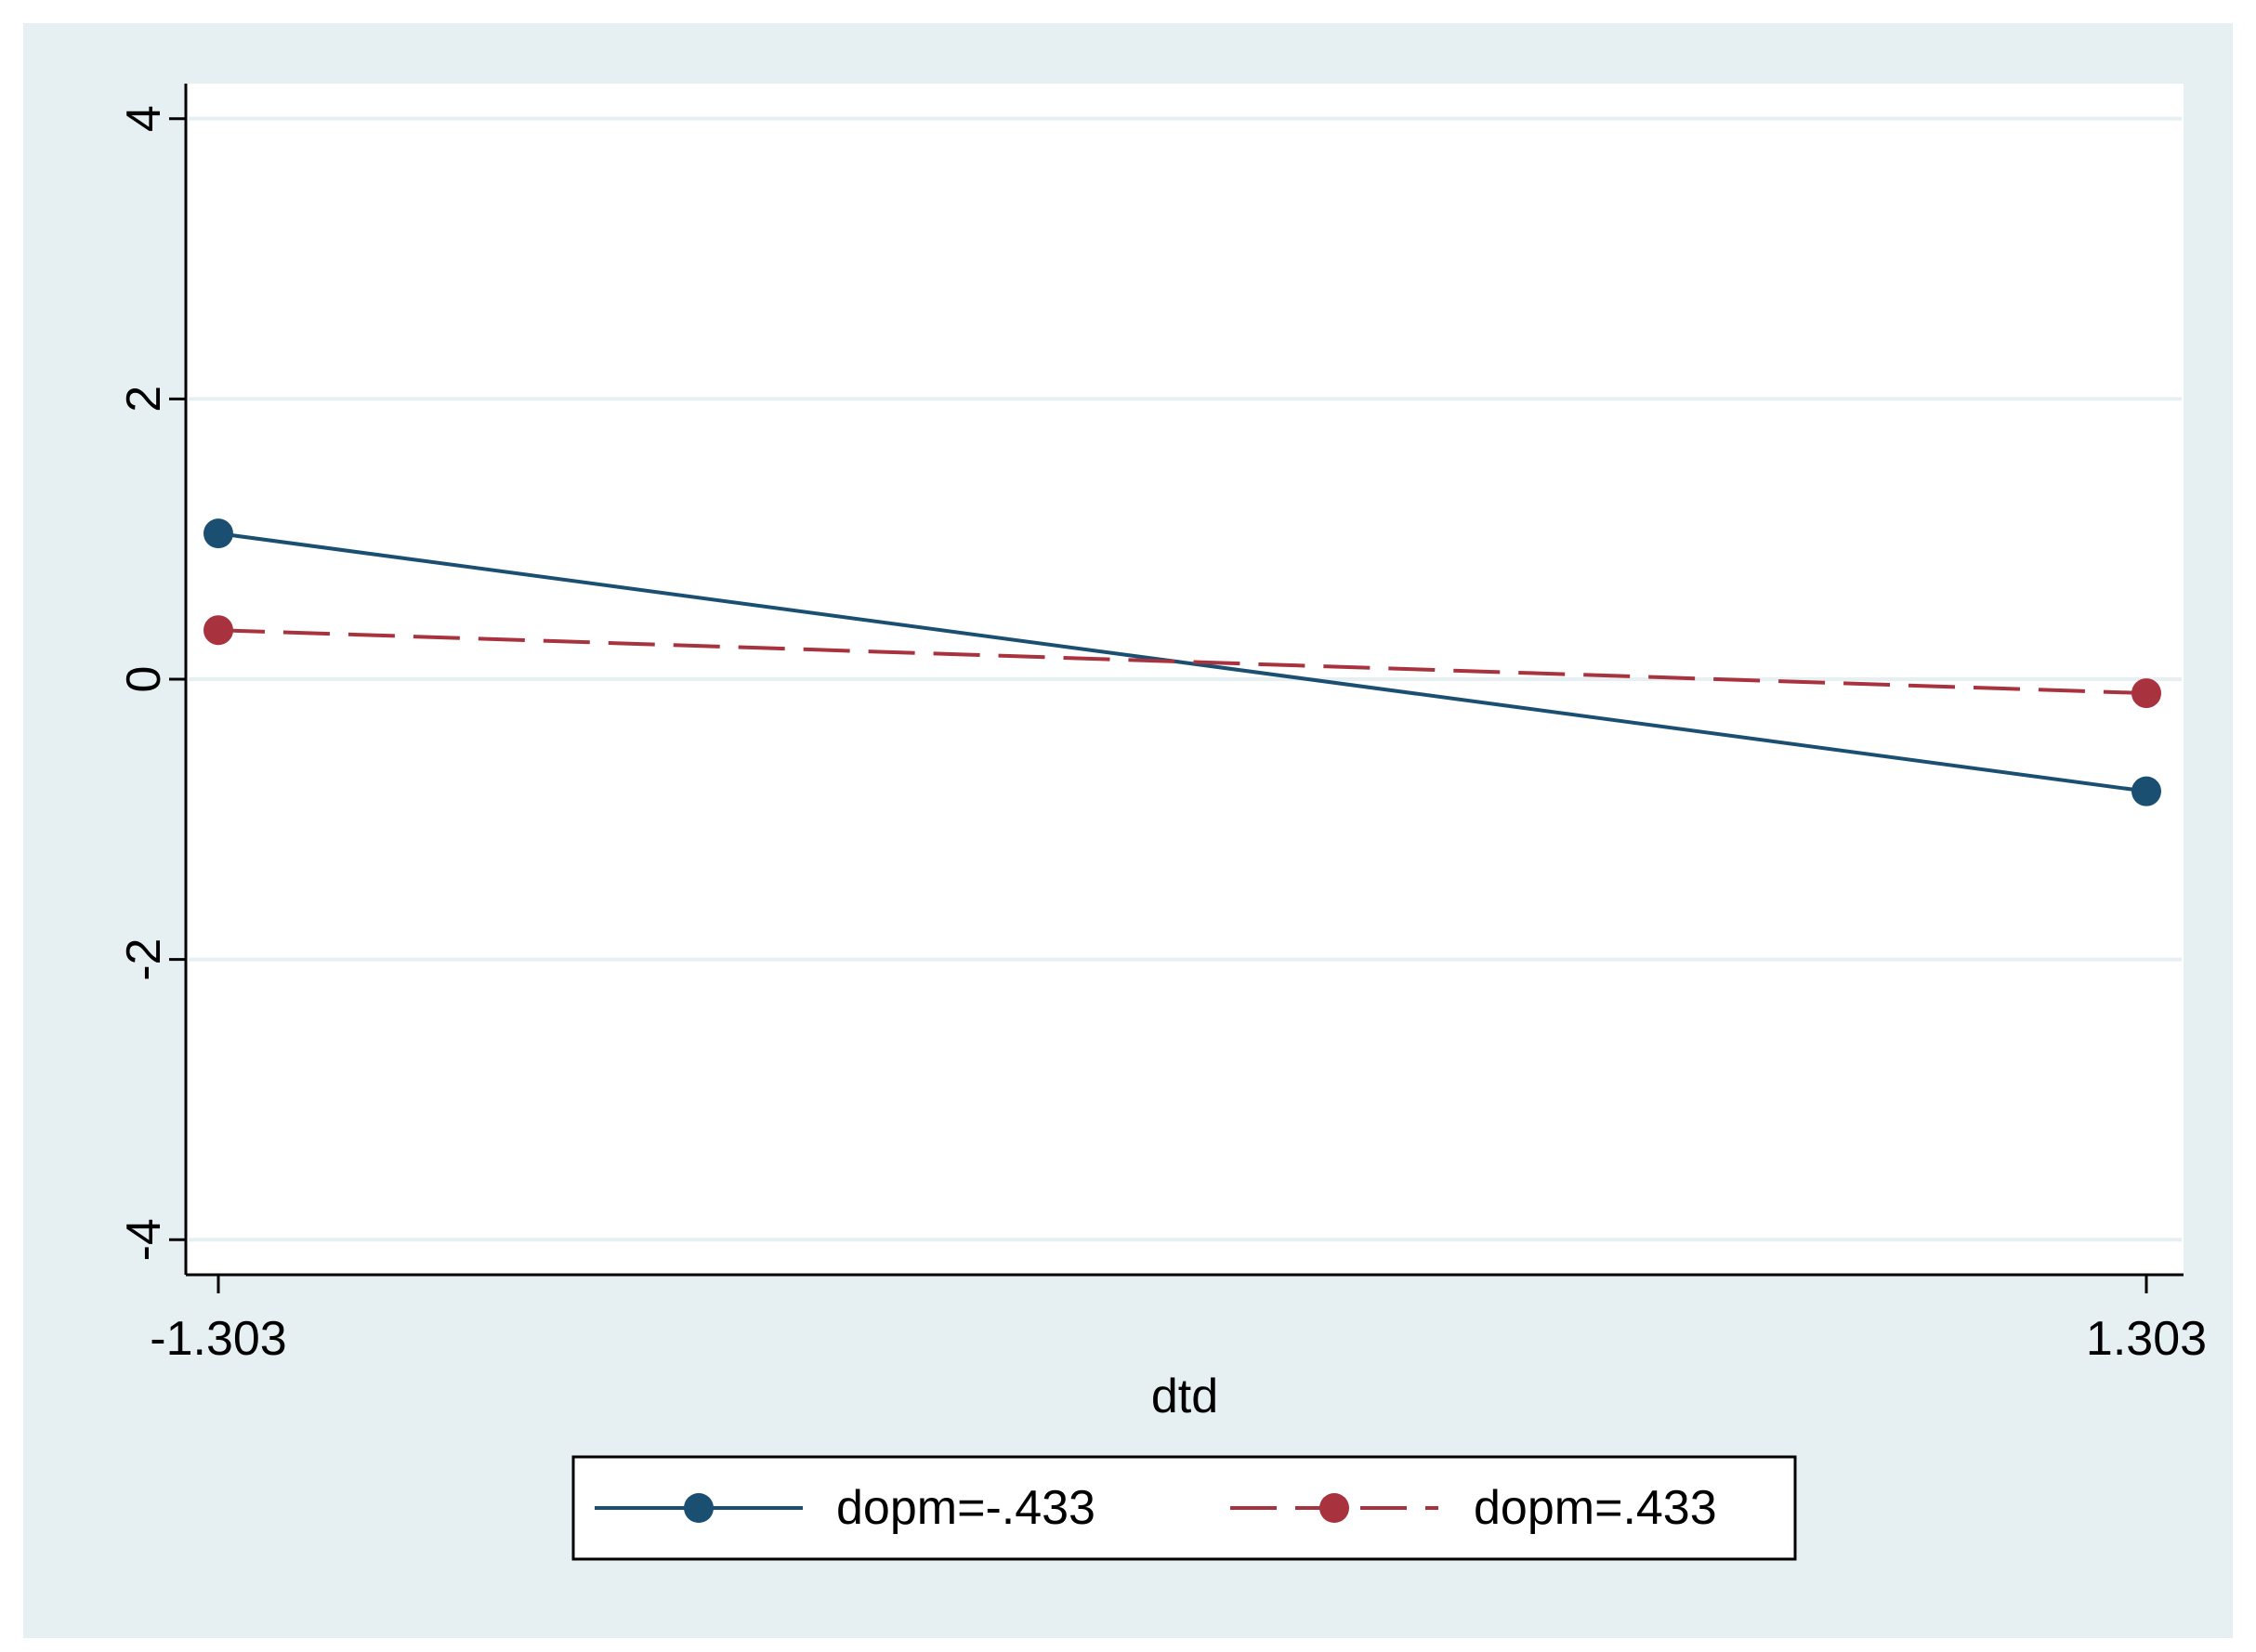 Image resolution: width=2256 pixels, height=1652 pixels. I want to click on y-tick-label: -4, so click(144, 1239).